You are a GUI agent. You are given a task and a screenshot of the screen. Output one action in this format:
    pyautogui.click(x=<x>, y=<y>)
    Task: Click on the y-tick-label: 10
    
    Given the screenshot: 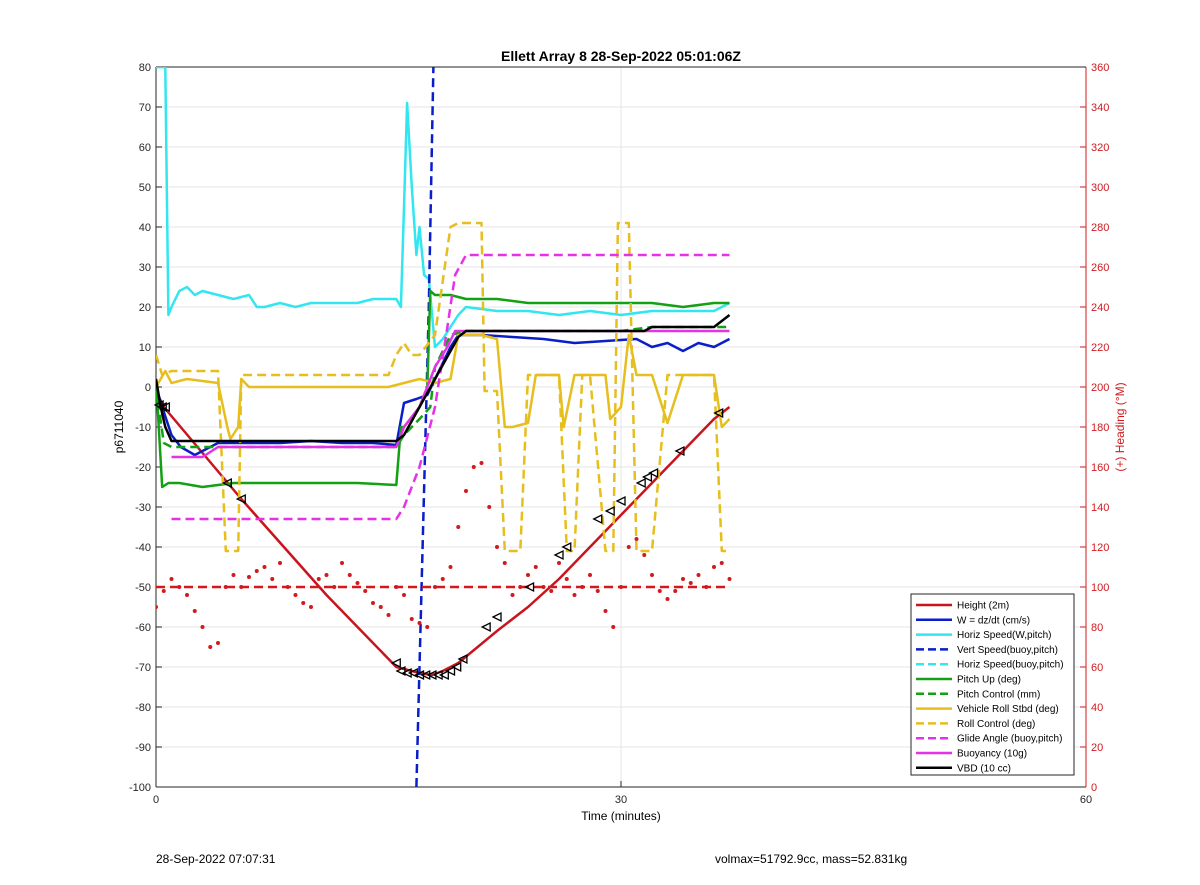 What is the action you would take?
    pyautogui.click(x=145, y=348)
    